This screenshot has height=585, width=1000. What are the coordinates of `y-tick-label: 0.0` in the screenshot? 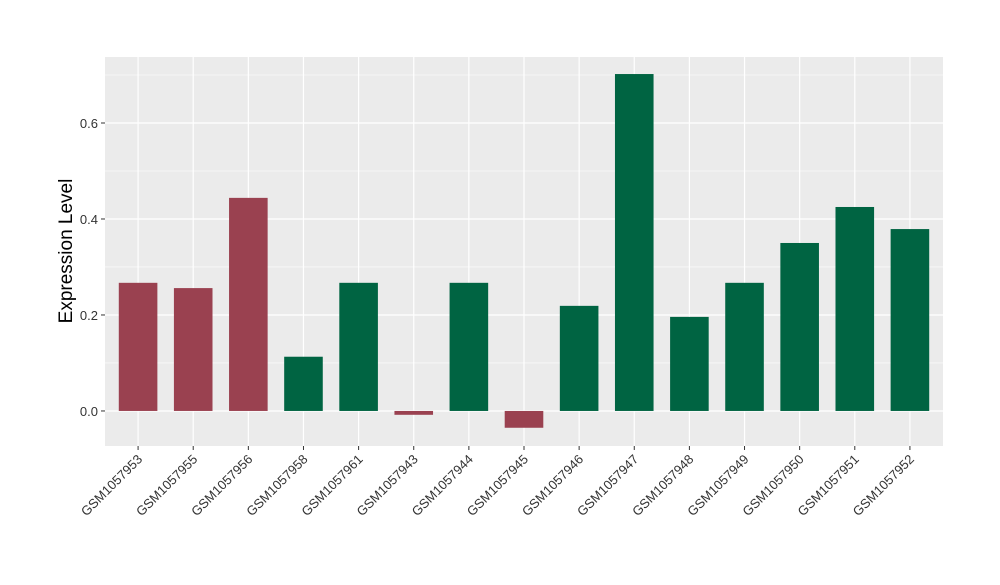 It's located at (89, 411).